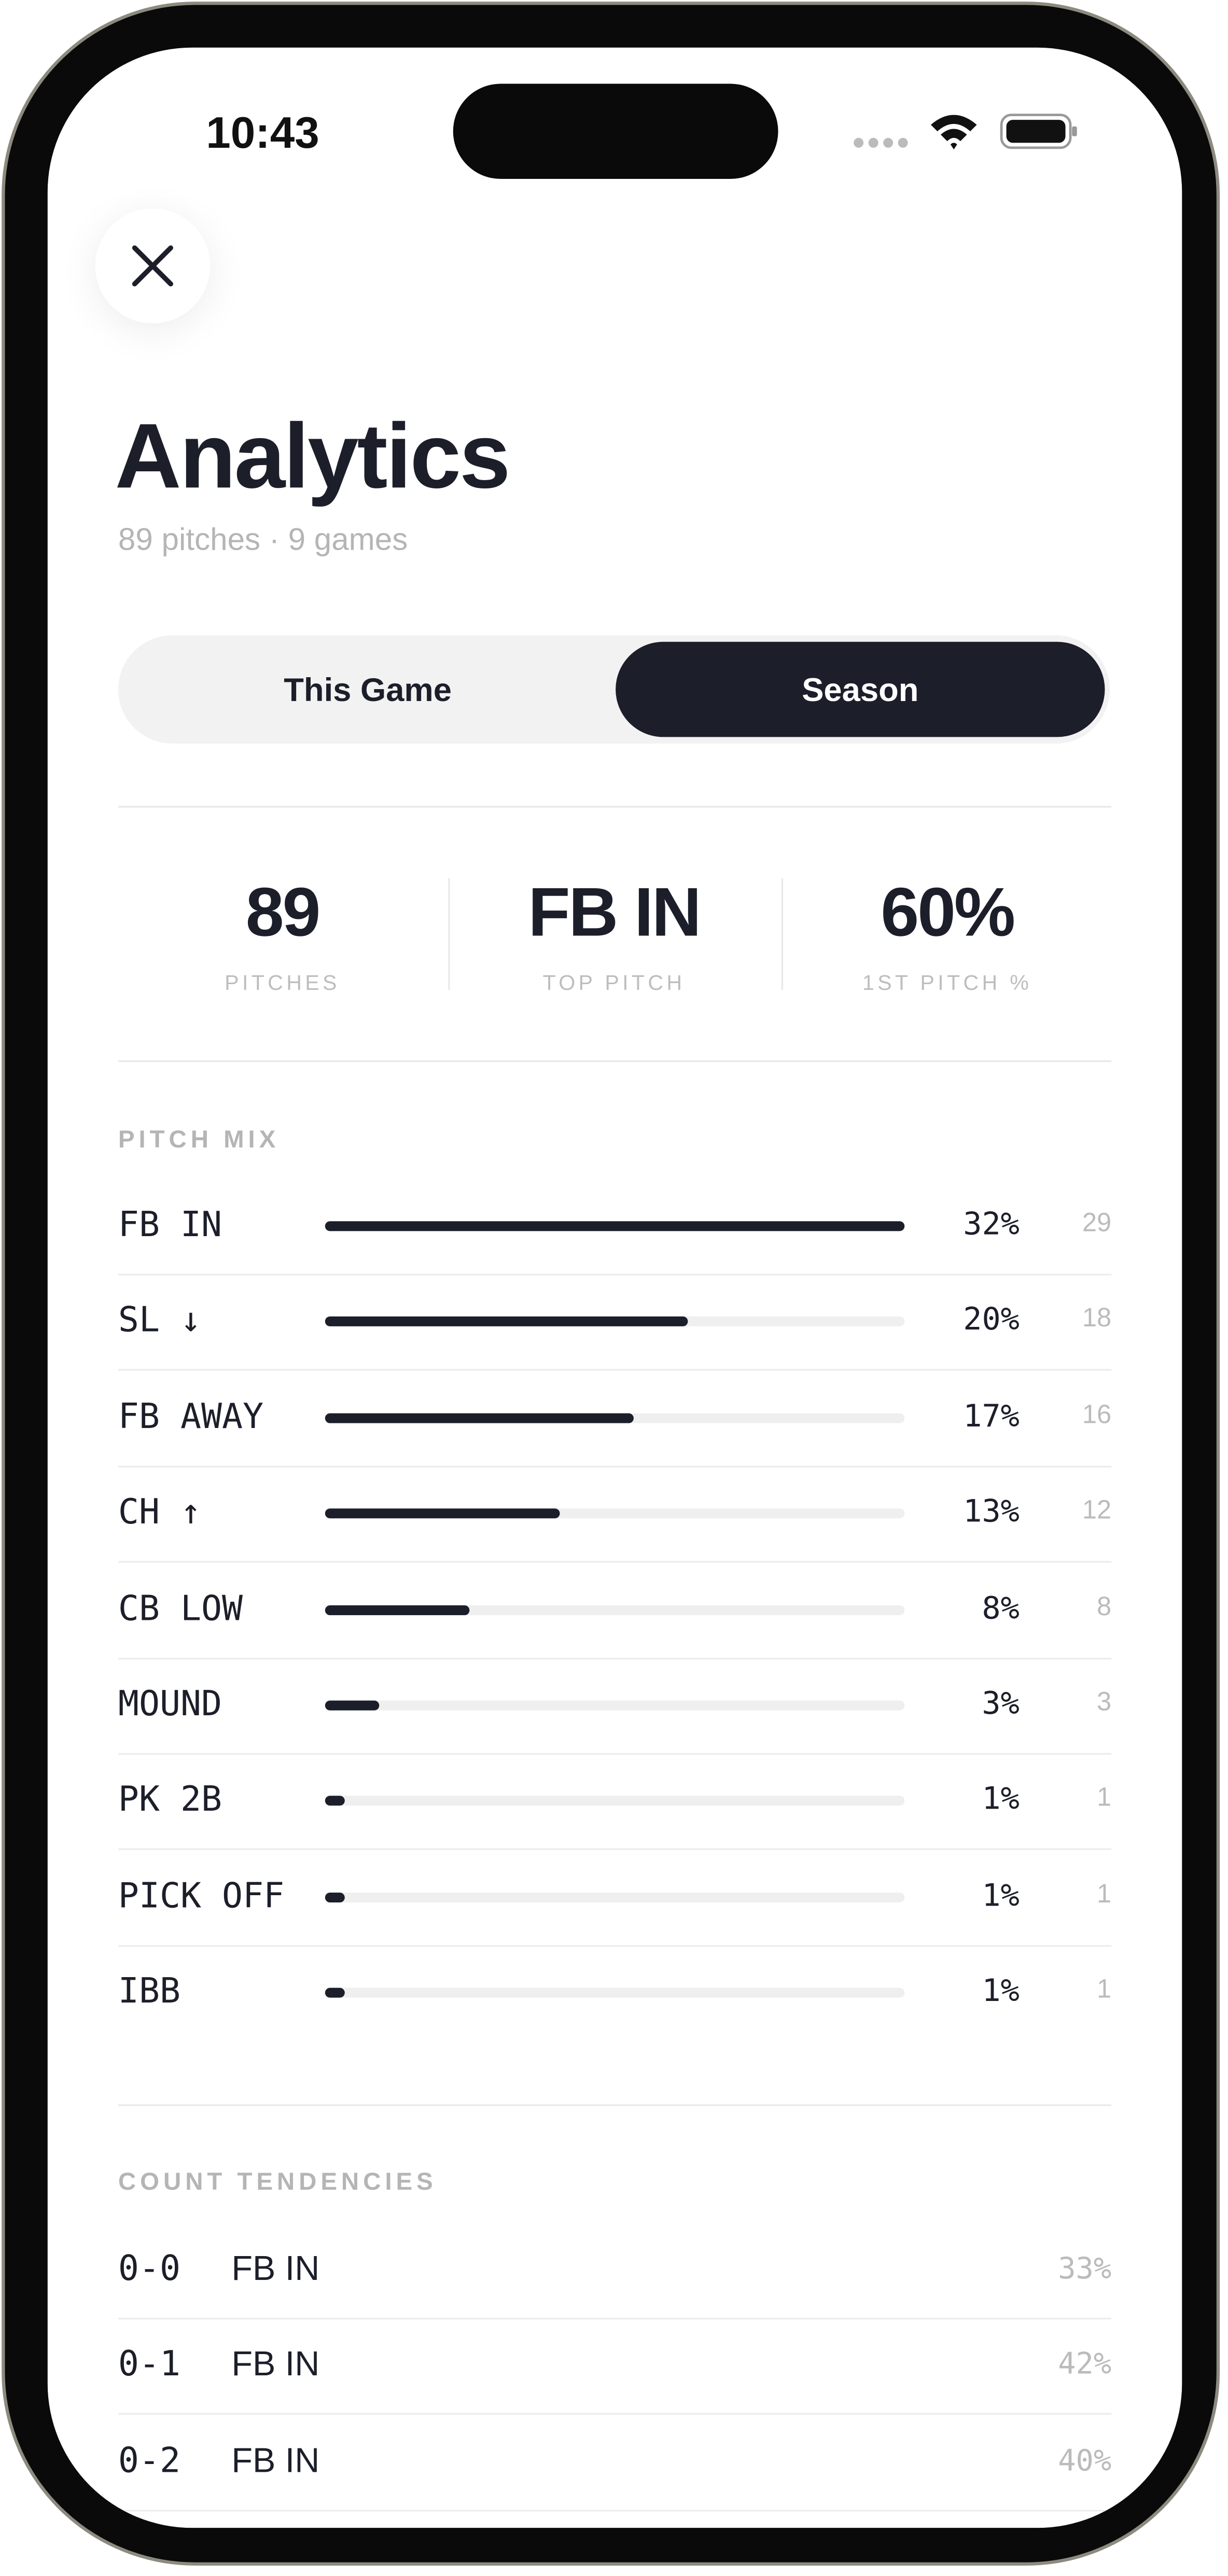 The width and height of the screenshot is (1228, 2576). What do you see at coordinates (160, 1512) in the screenshot?
I see `pitch-name: CH ↑` at bounding box center [160, 1512].